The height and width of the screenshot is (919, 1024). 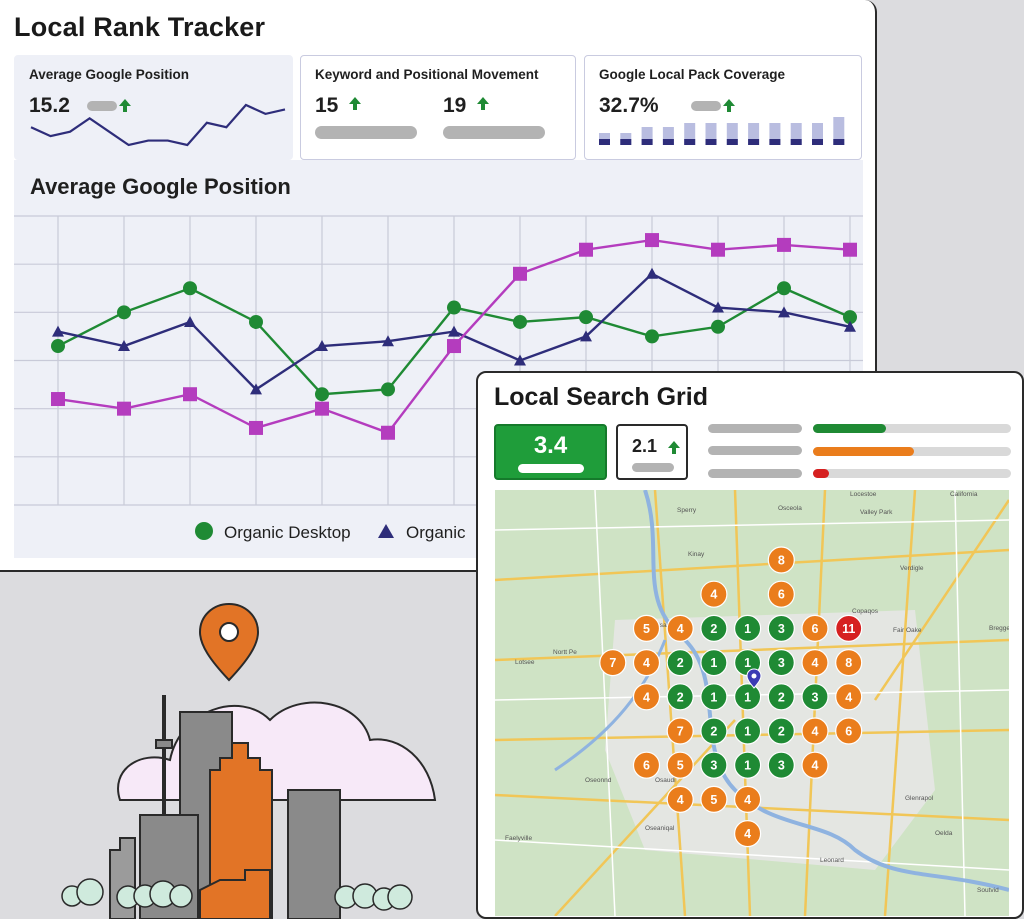 What do you see at coordinates (692, 74) in the screenshot?
I see `kpi-label: Google Local Pack Coverage` at bounding box center [692, 74].